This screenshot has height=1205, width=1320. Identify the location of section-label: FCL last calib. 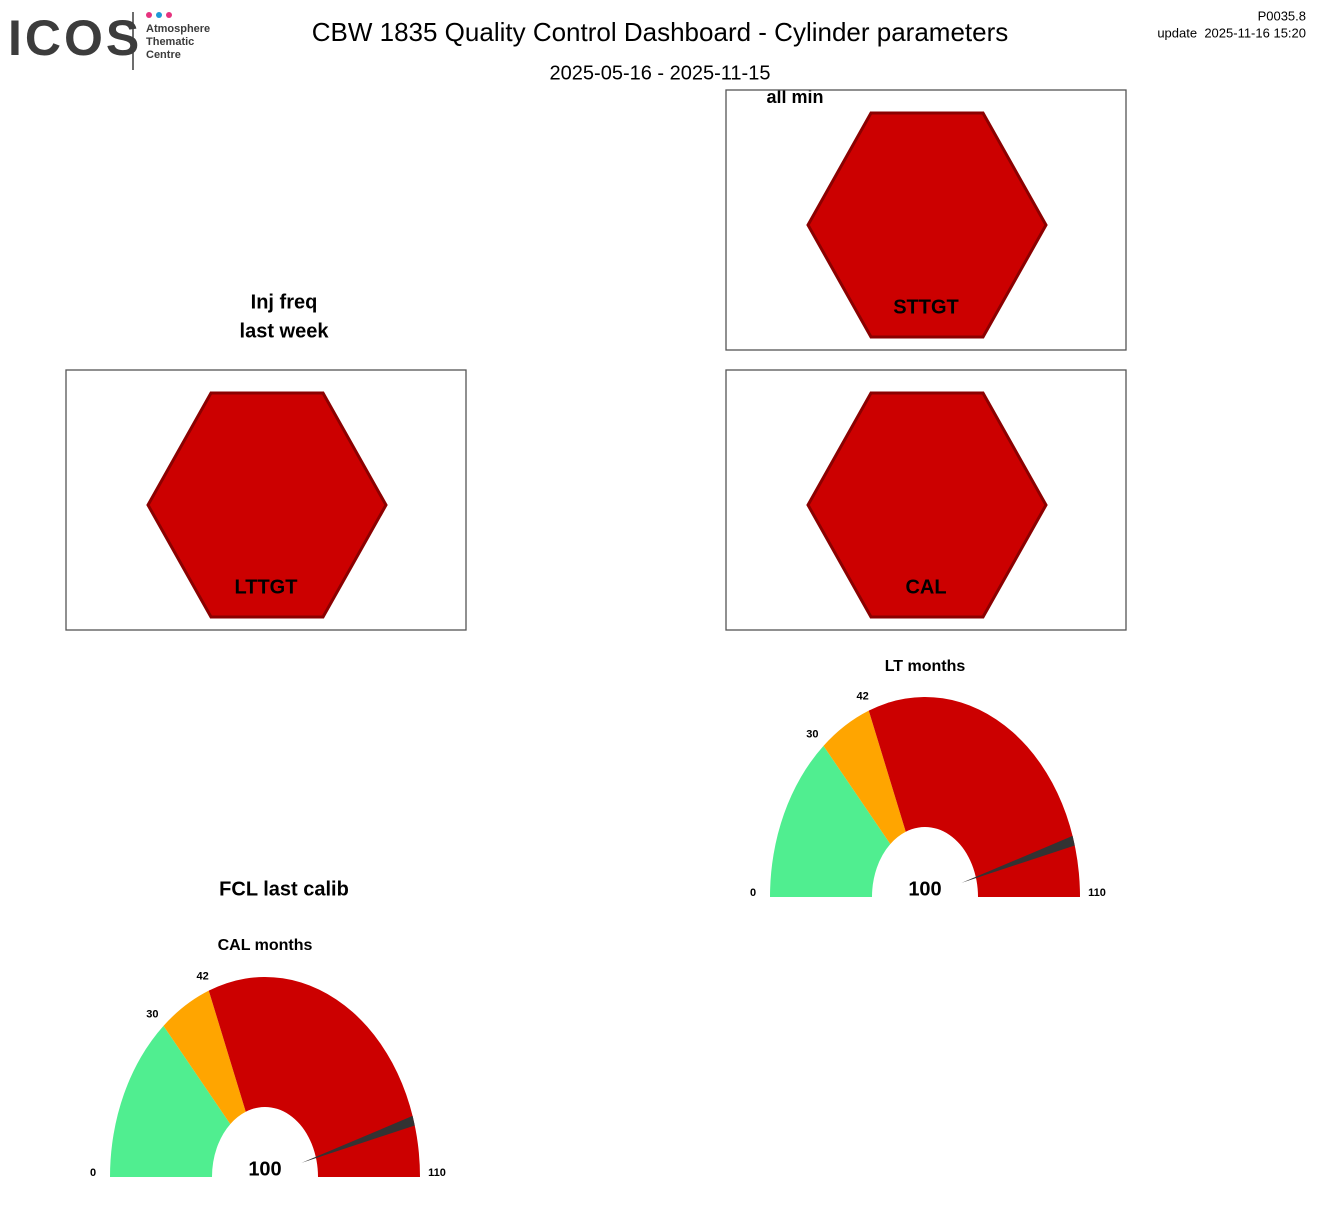
(284, 889).